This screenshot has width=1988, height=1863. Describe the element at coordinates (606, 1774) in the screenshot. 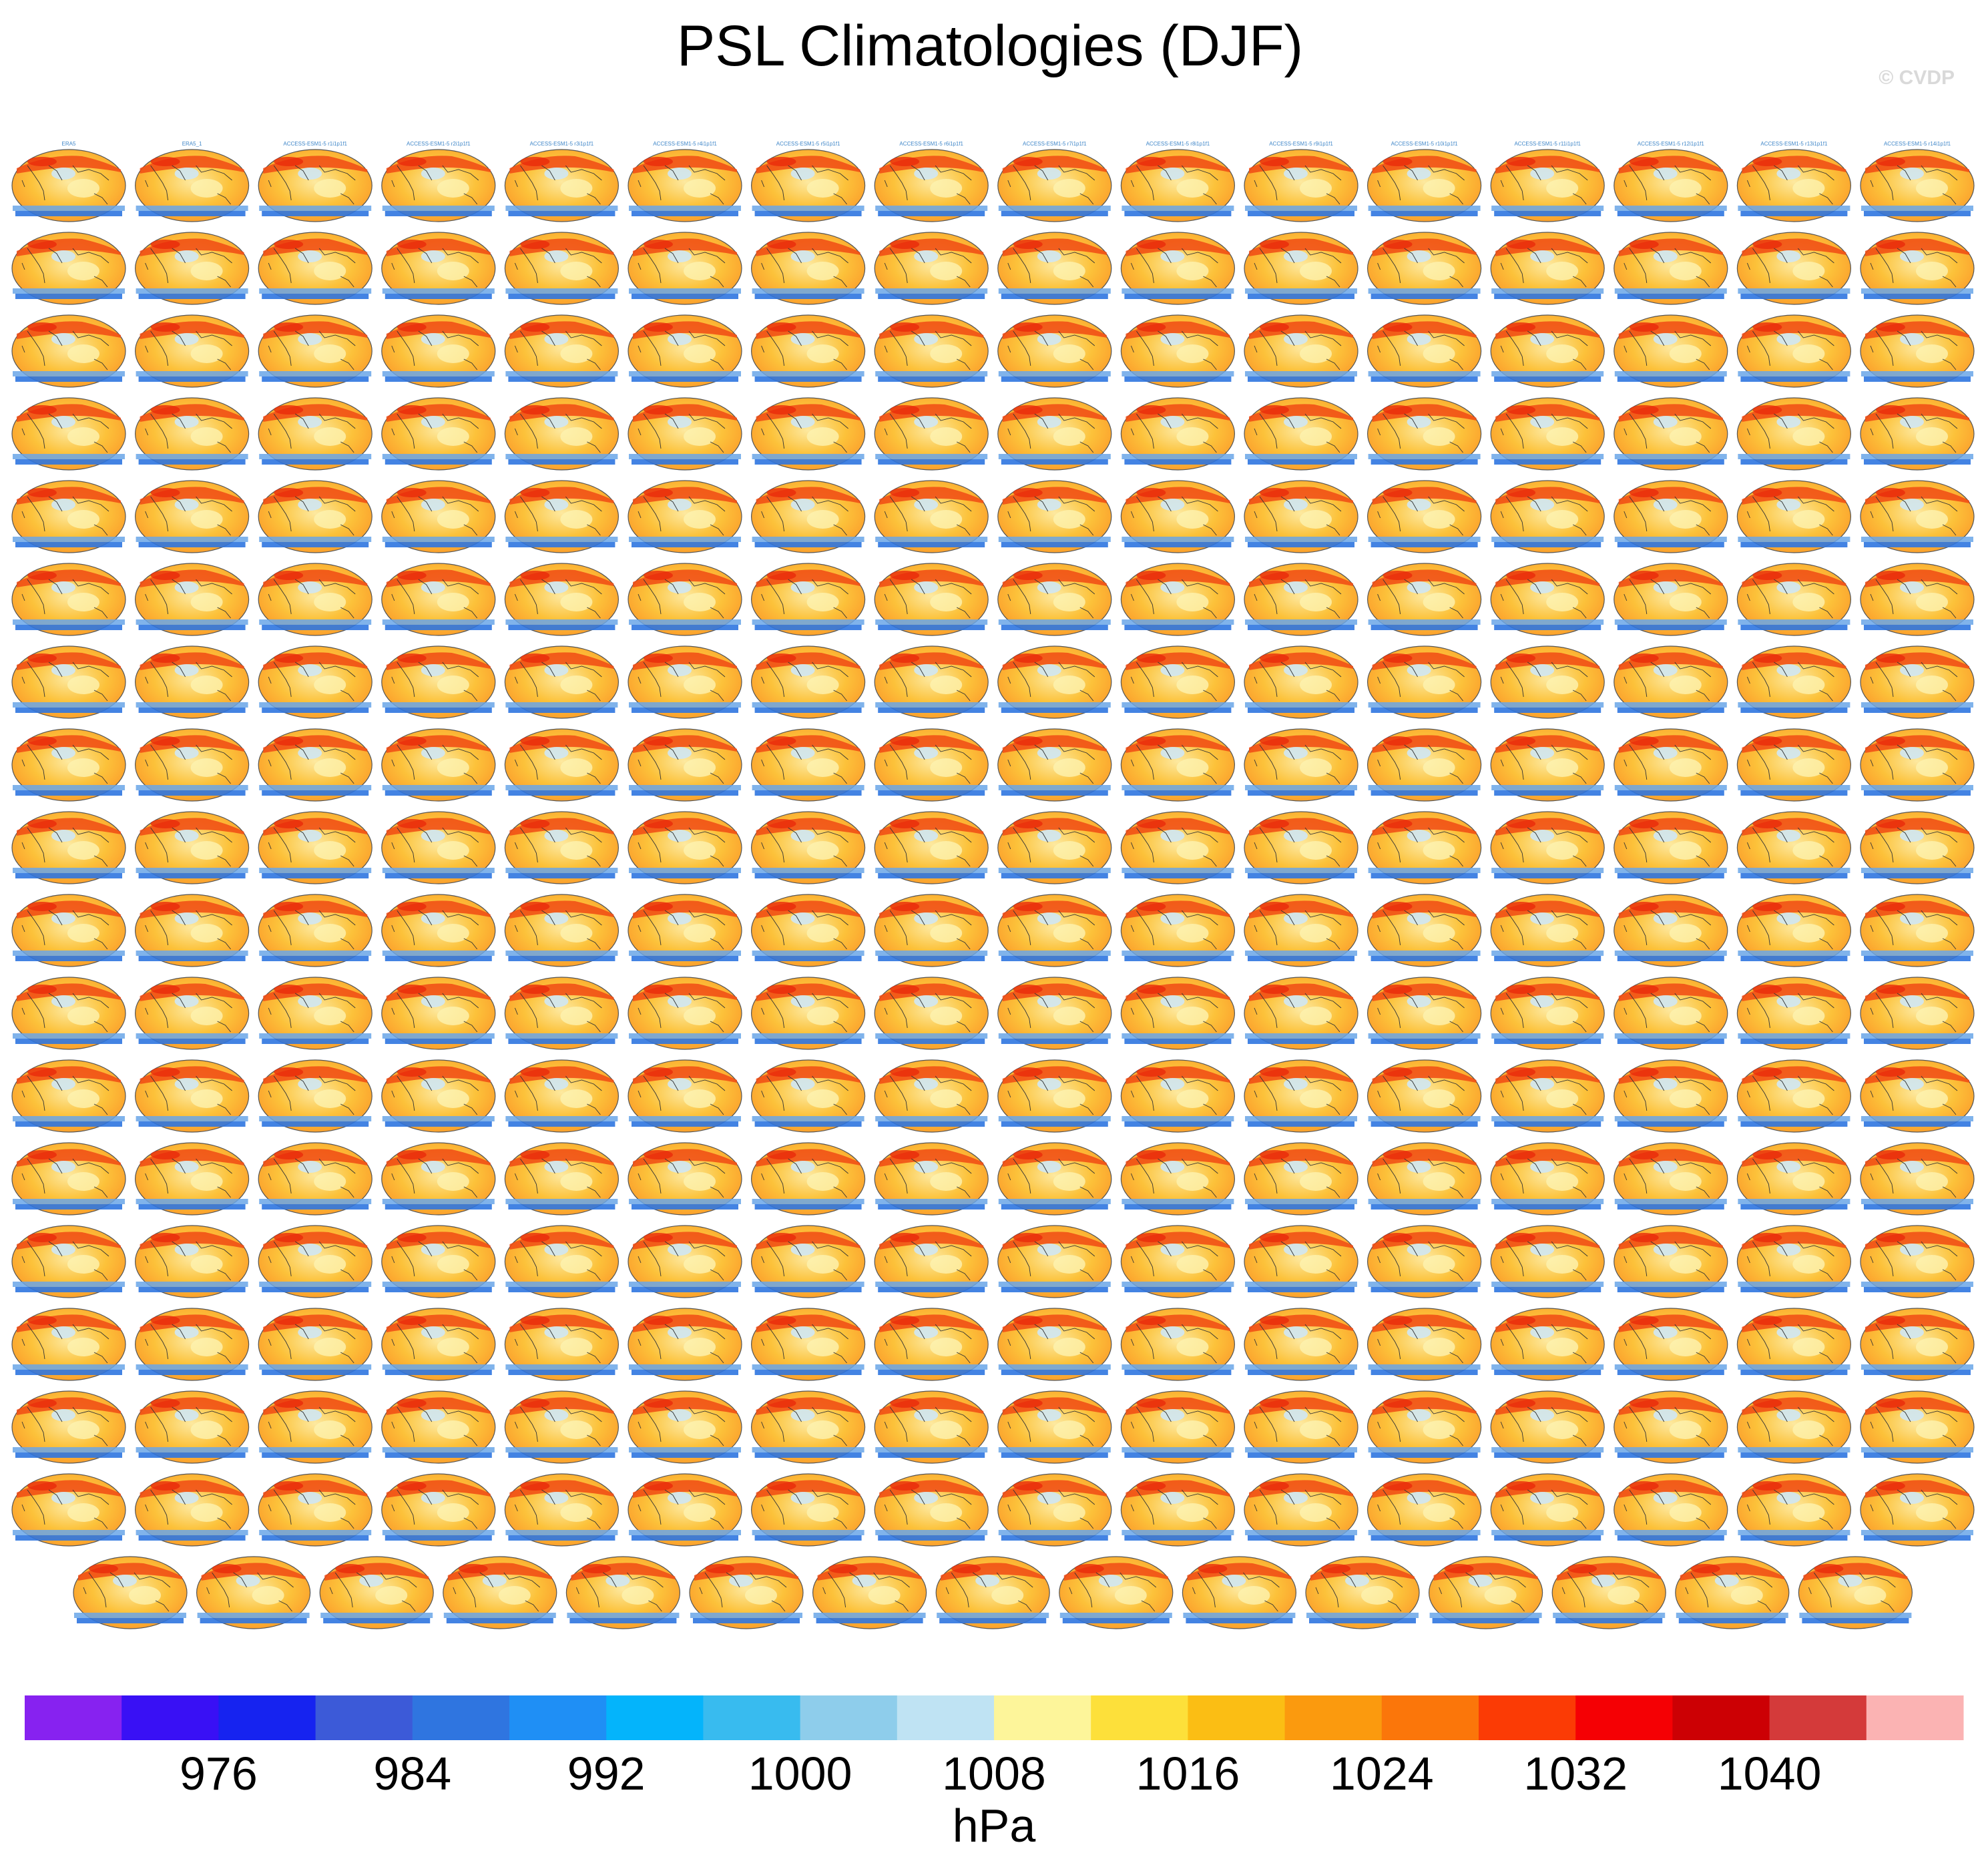

I see `colorbar-tick-label: 992` at that location.